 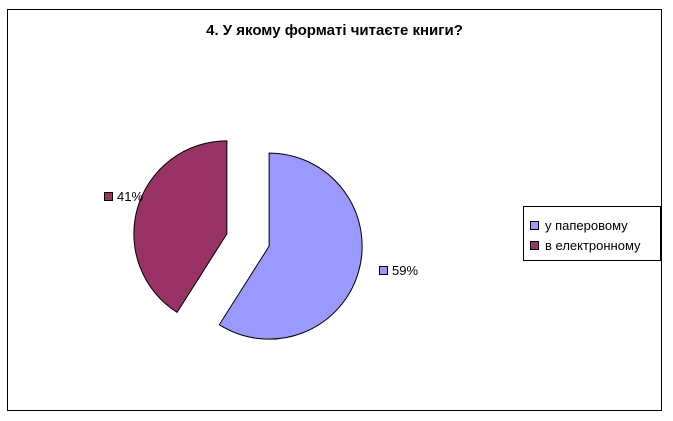 What do you see at coordinates (383, 270) in the screenshot?
I see `data-label-swatch-paper` at bounding box center [383, 270].